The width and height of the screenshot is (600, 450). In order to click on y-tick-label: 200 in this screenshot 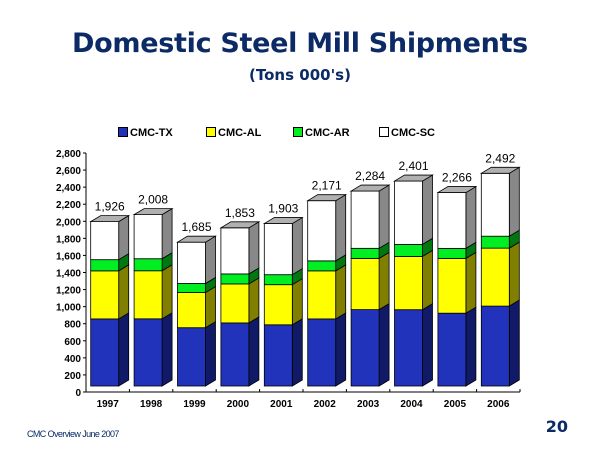, I will do `click(72, 376)`.